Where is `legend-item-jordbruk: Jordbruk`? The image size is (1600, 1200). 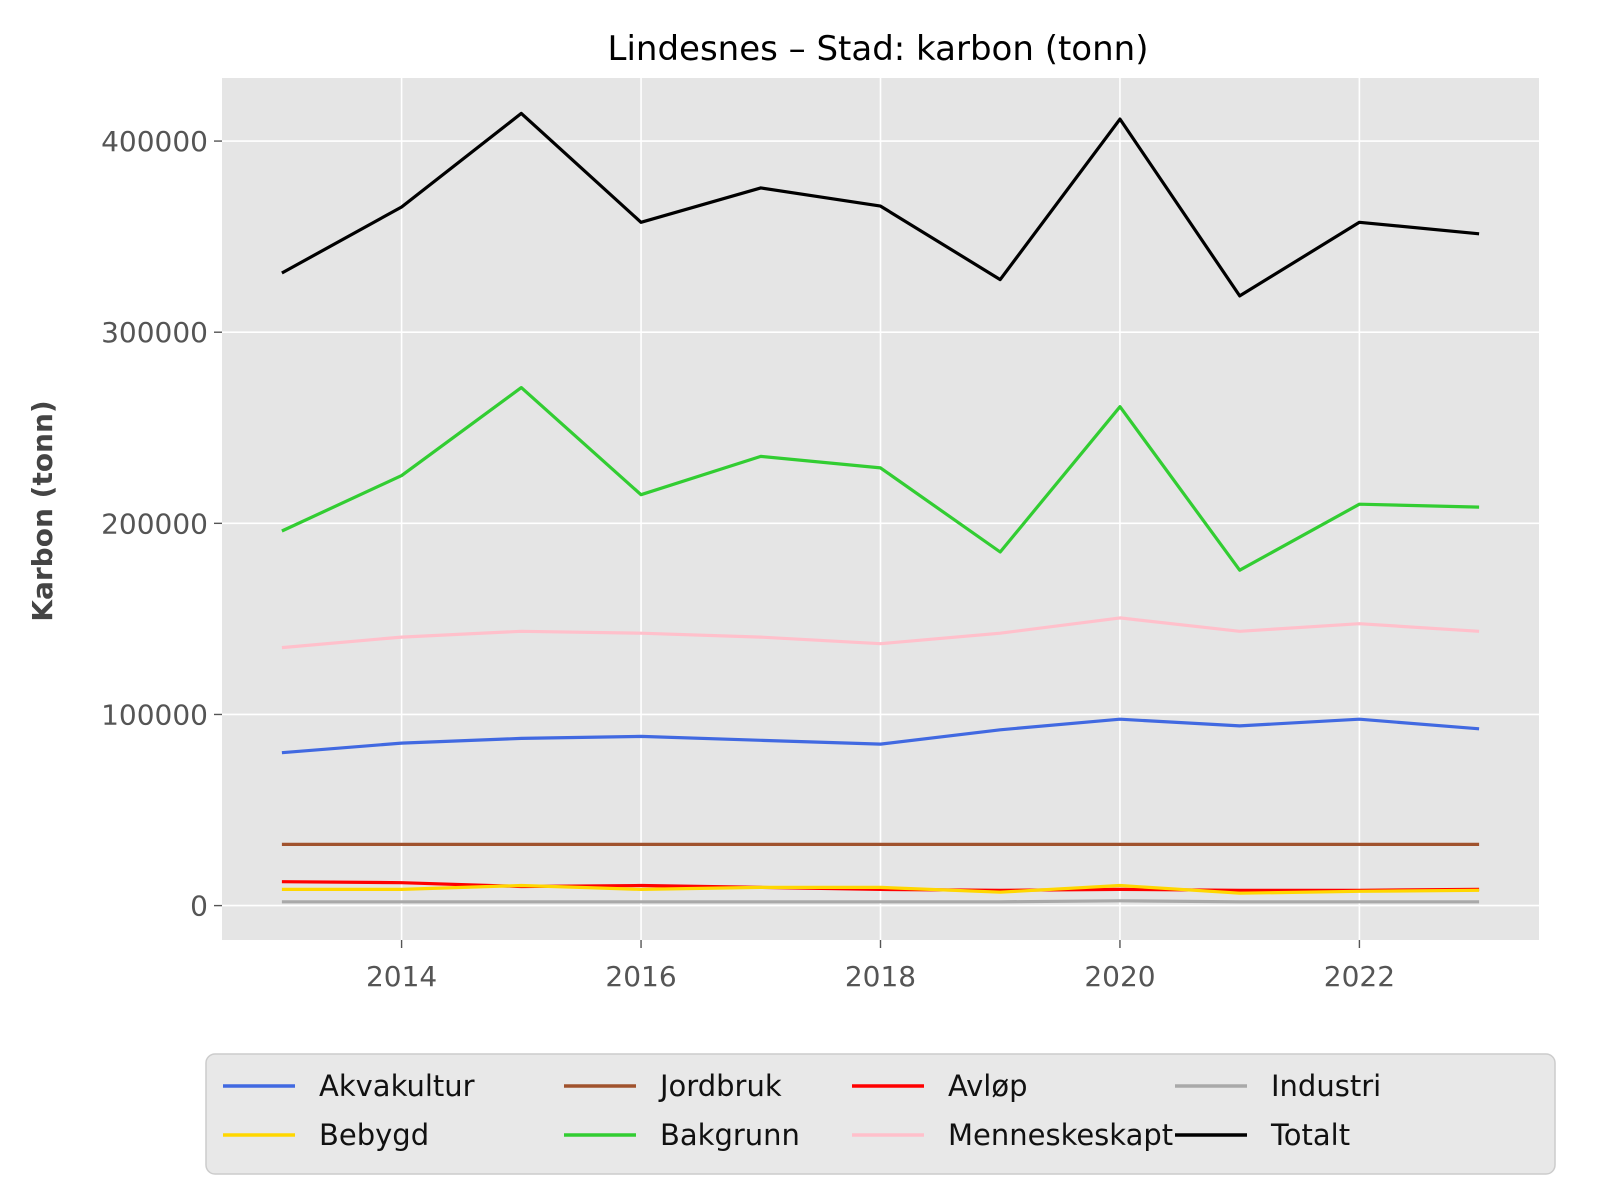
legend-item-jordbruk: Jordbruk is located at coordinates (673, 1086).